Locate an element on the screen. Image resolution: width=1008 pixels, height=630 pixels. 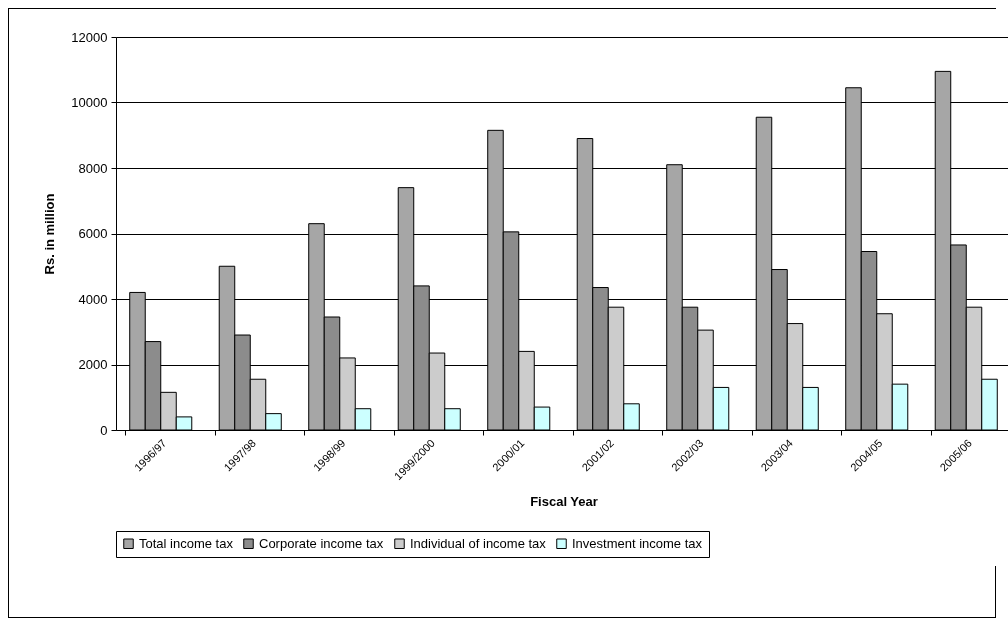
y-tick-label: 2000 is located at coordinates (93, 364).